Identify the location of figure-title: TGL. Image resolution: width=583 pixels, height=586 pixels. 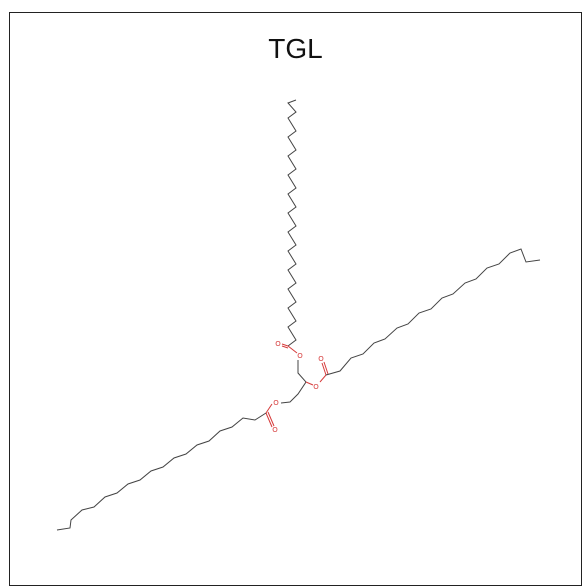
(295, 48).